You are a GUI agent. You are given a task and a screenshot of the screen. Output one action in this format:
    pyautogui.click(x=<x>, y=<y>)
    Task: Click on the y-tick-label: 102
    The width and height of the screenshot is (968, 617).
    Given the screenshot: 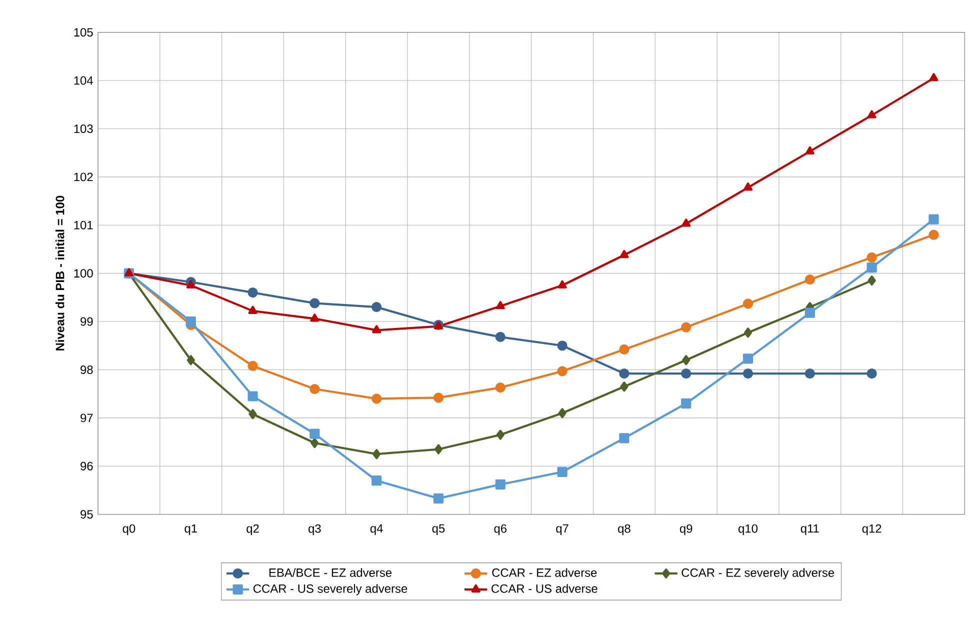 What is the action you would take?
    pyautogui.click(x=83, y=177)
    